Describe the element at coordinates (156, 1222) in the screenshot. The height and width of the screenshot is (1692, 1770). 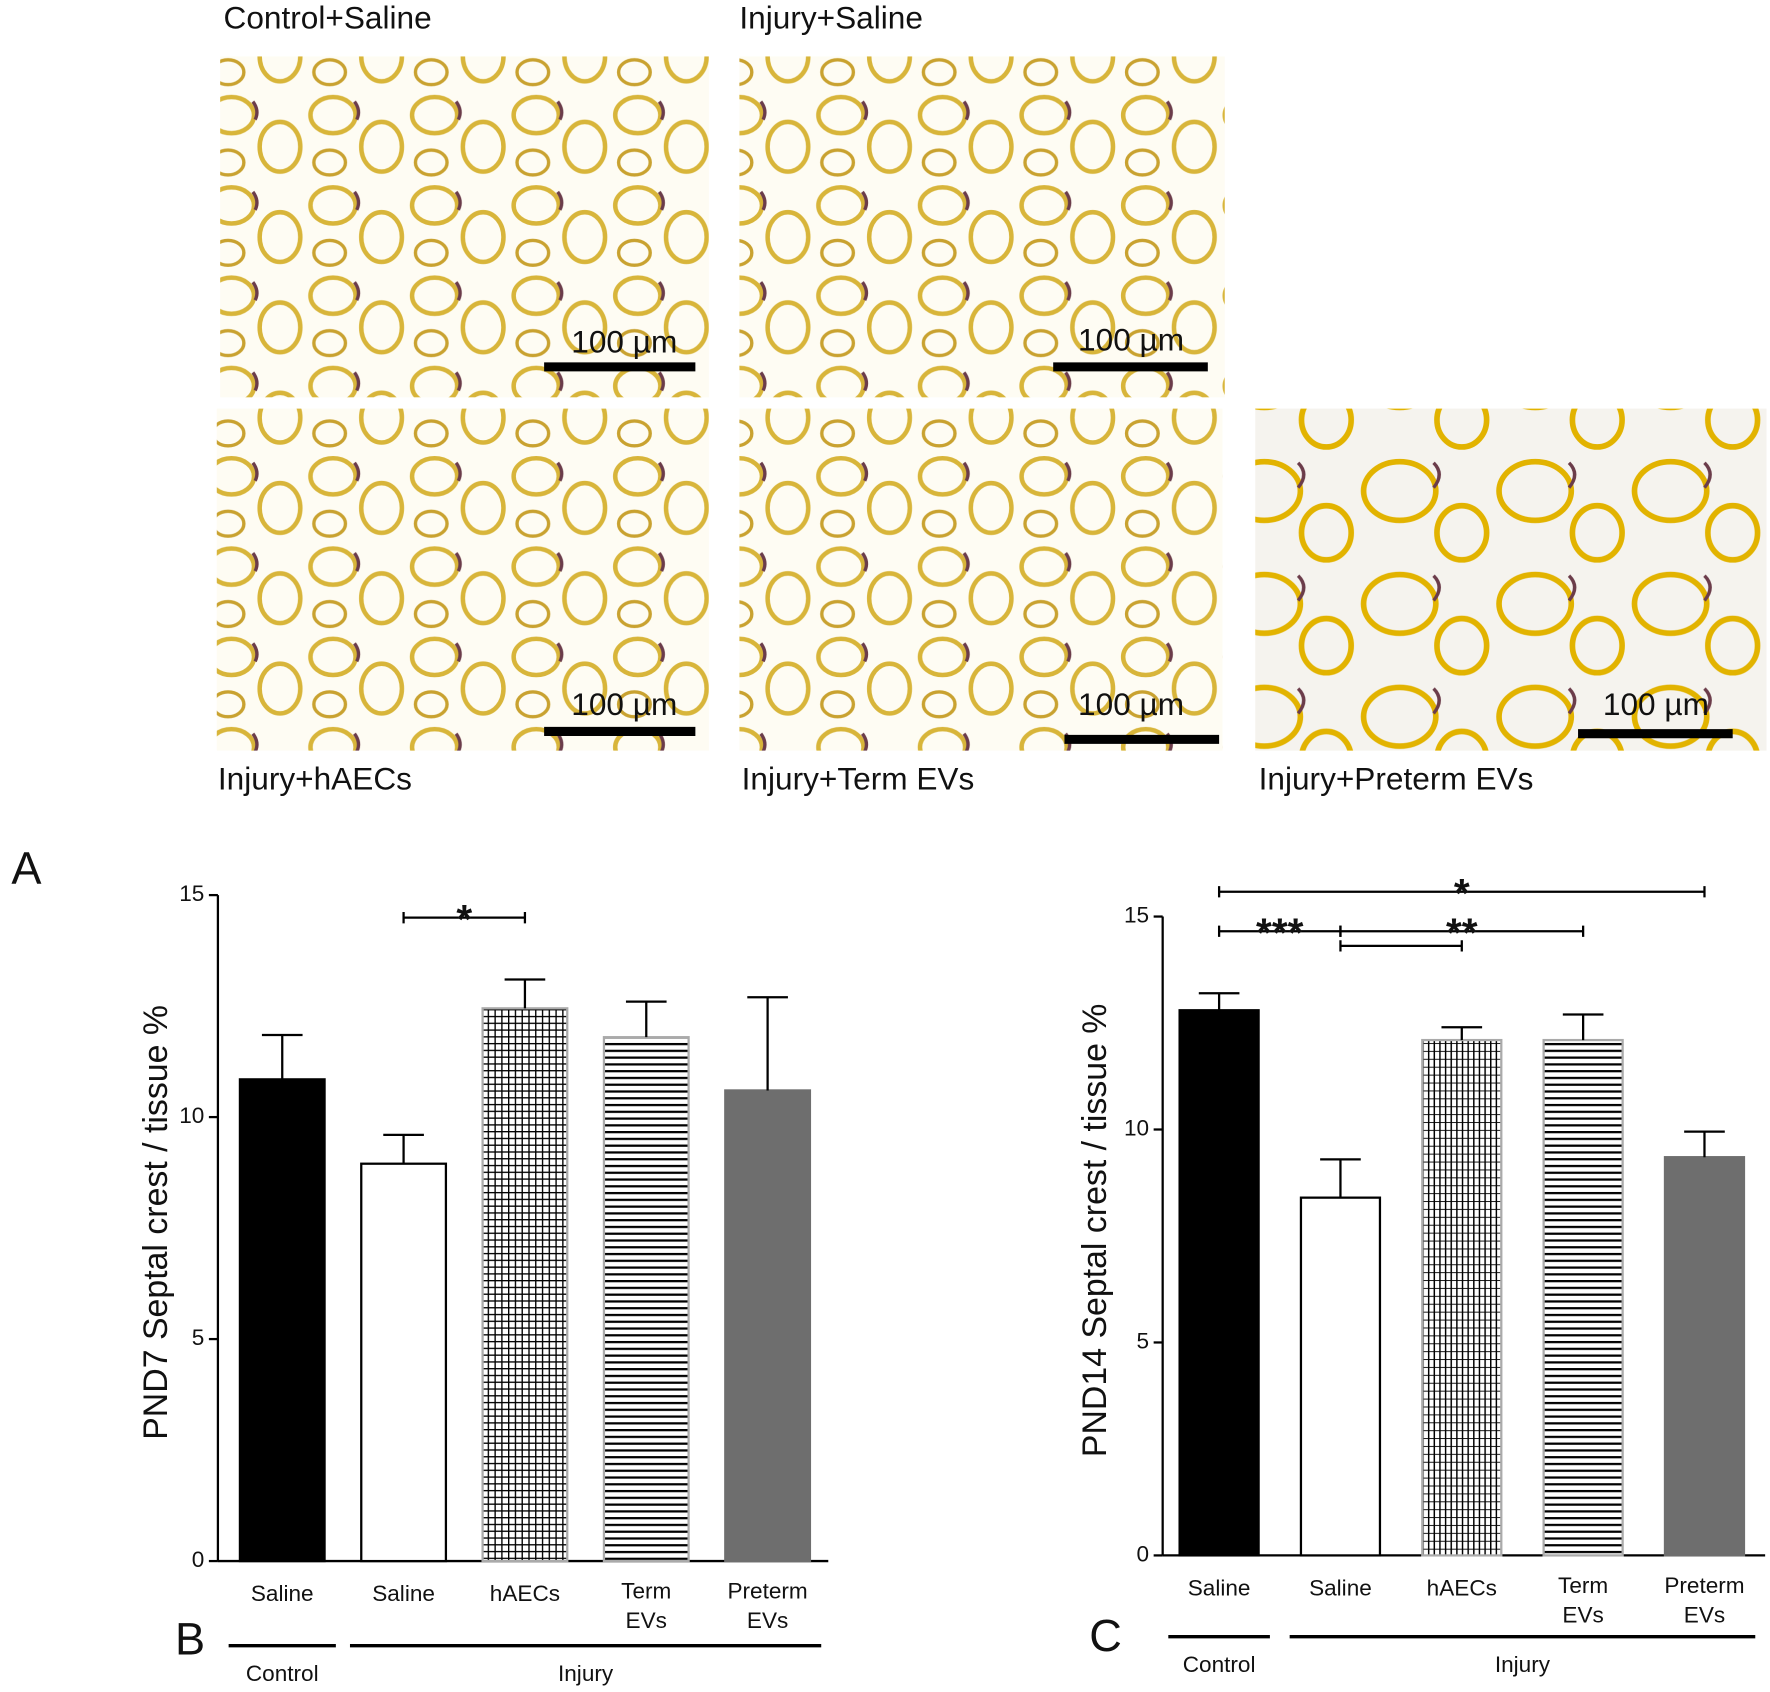
I see `y-axis-label: PND7 Septal crest / tissue %` at that location.